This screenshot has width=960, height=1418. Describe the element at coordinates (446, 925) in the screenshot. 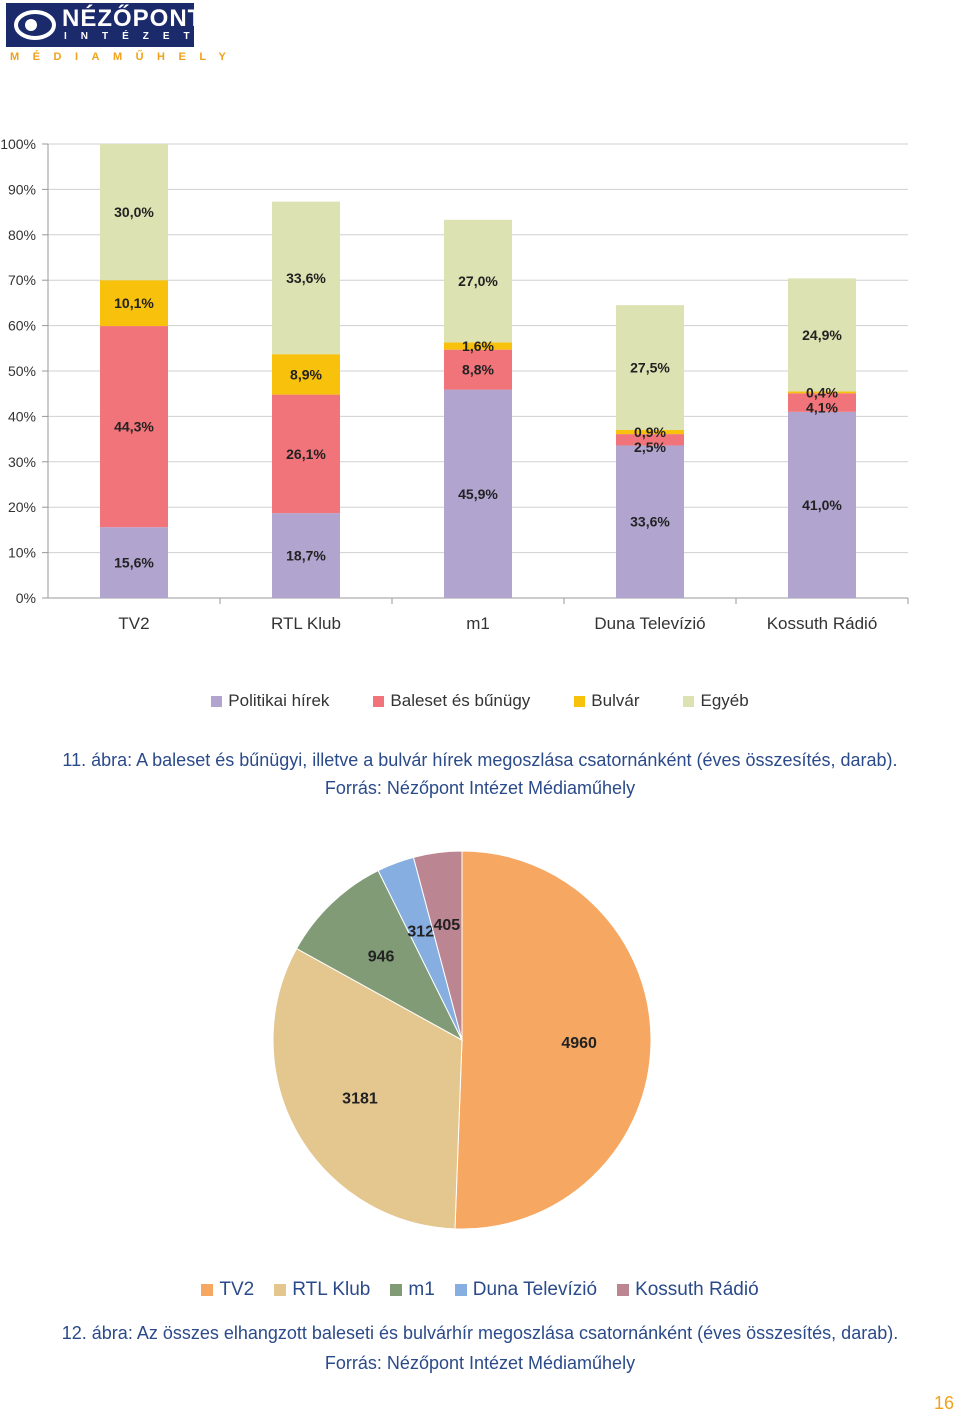

I see `pie-data-label: 405` at that location.